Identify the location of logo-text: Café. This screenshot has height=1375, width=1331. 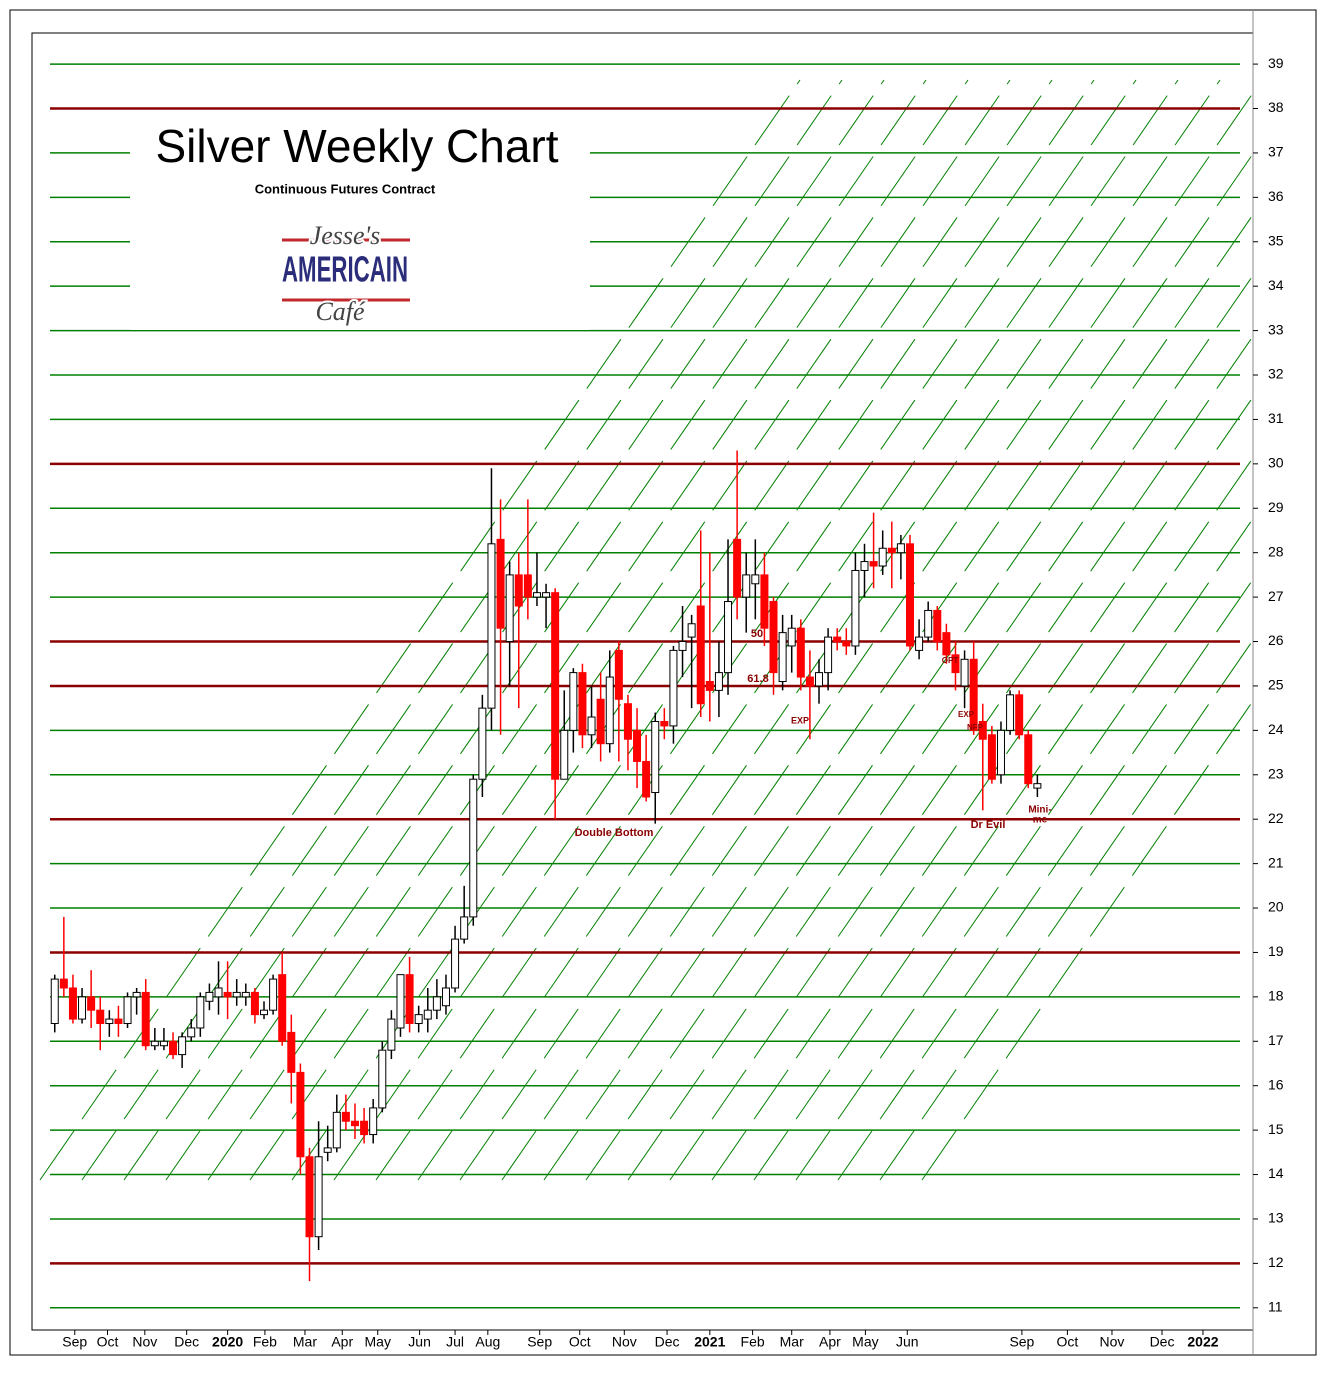
(340, 311).